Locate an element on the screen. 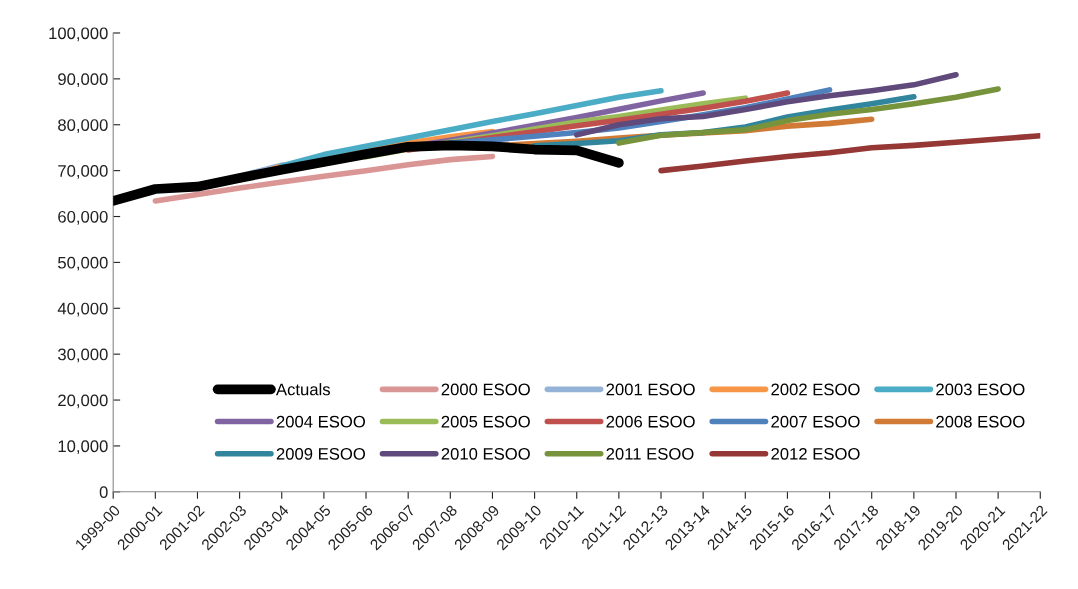 The height and width of the screenshot is (589, 1078). legend-label: 2008 ESOO is located at coordinates (980, 421).